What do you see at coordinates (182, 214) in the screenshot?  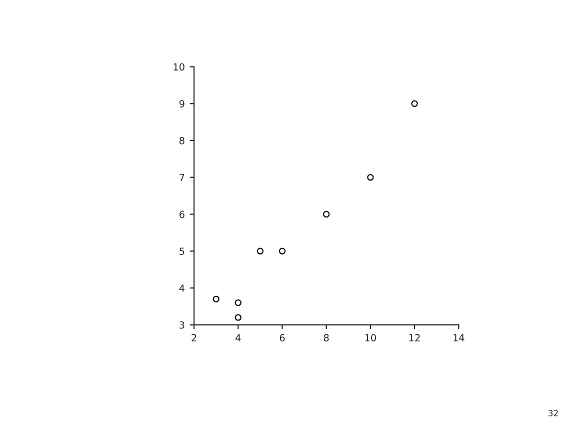 I see `y-tick-label: 6` at bounding box center [182, 214].